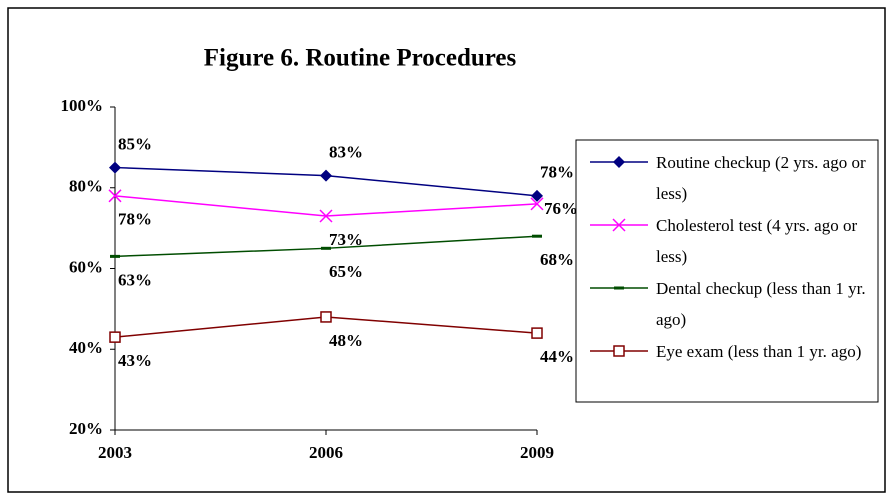 This screenshot has width=893, height=500. Describe the element at coordinates (346, 340) in the screenshot. I see `value-label: 48%` at that location.